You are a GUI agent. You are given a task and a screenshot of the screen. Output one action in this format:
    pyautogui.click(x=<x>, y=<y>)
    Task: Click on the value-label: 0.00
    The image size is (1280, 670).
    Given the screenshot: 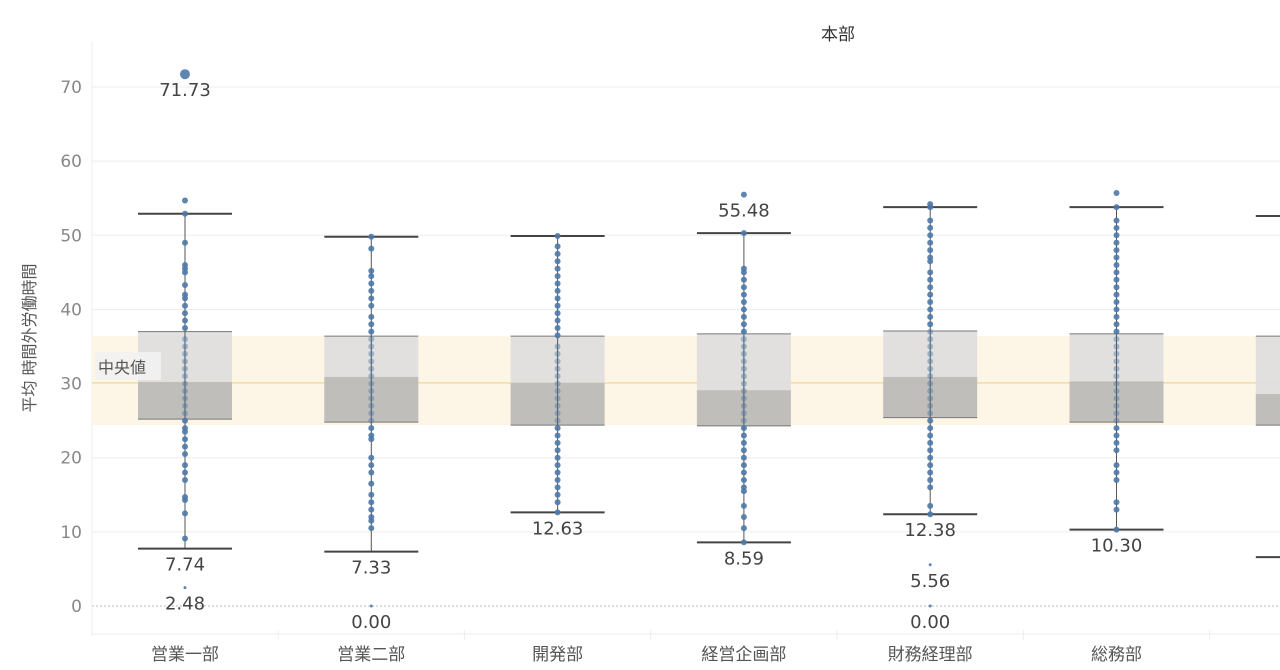 What is the action you would take?
    pyautogui.click(x=930, y=622)
    